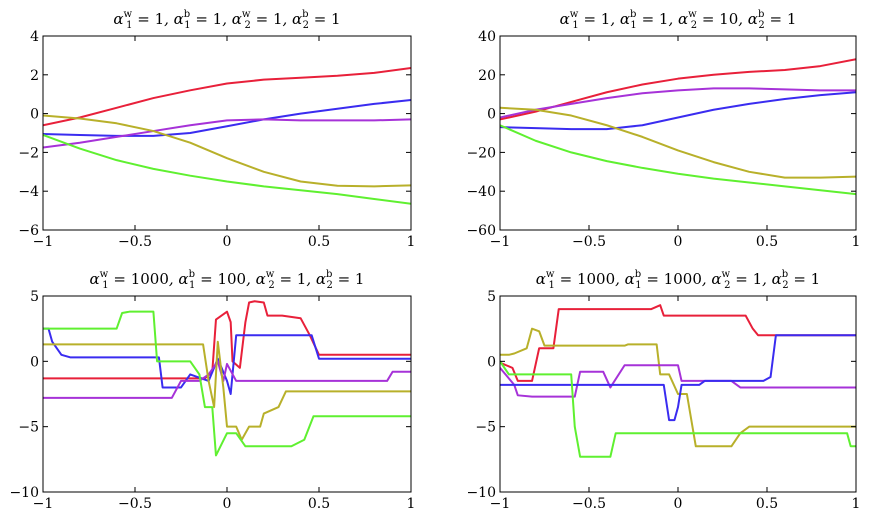  Describe the element at coordinates (481, 231) in the screenshot. I see `y-tick-label: −60` at that location.